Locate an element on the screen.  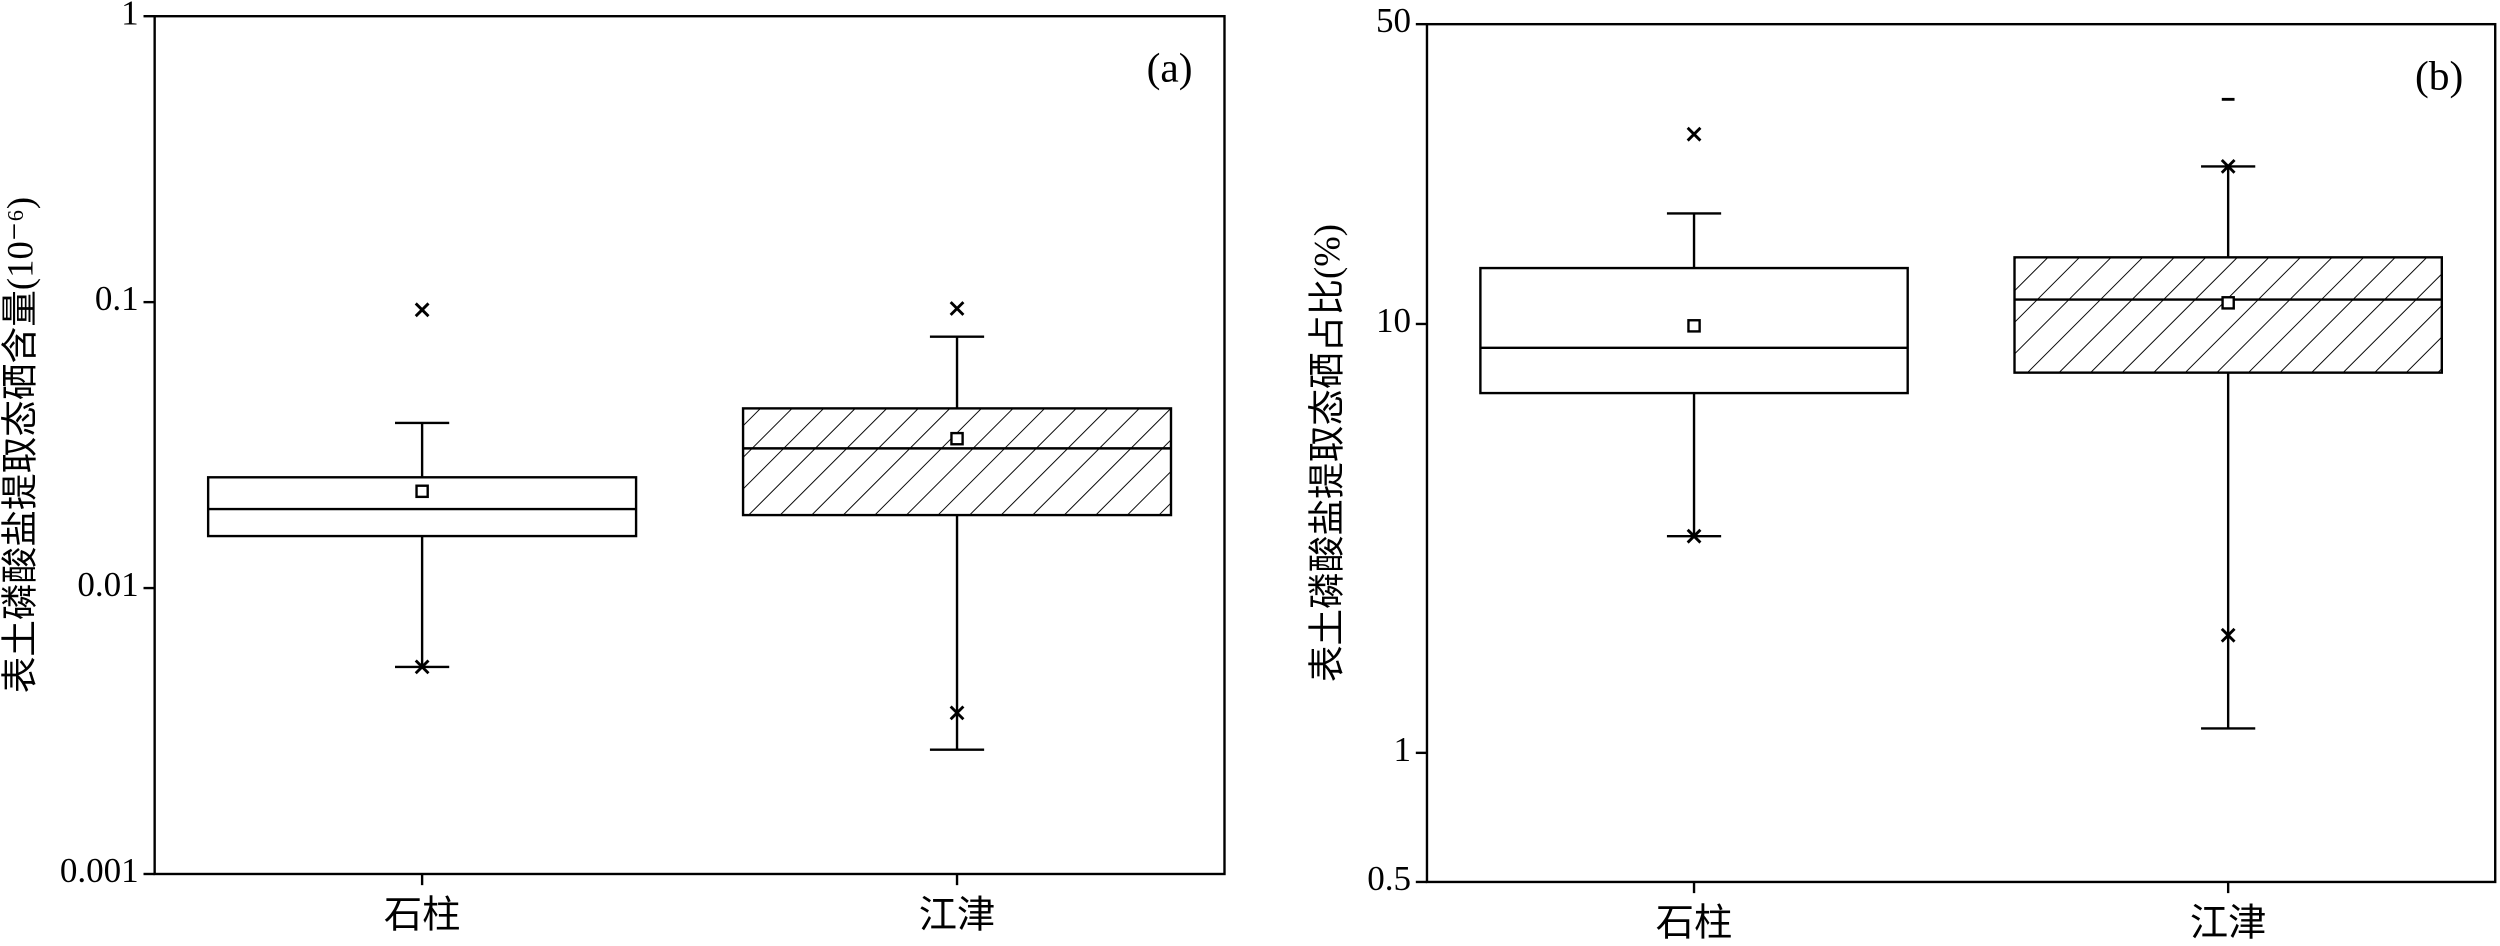
y-tick-label: 0.001 is located at coordinates (99, 870).